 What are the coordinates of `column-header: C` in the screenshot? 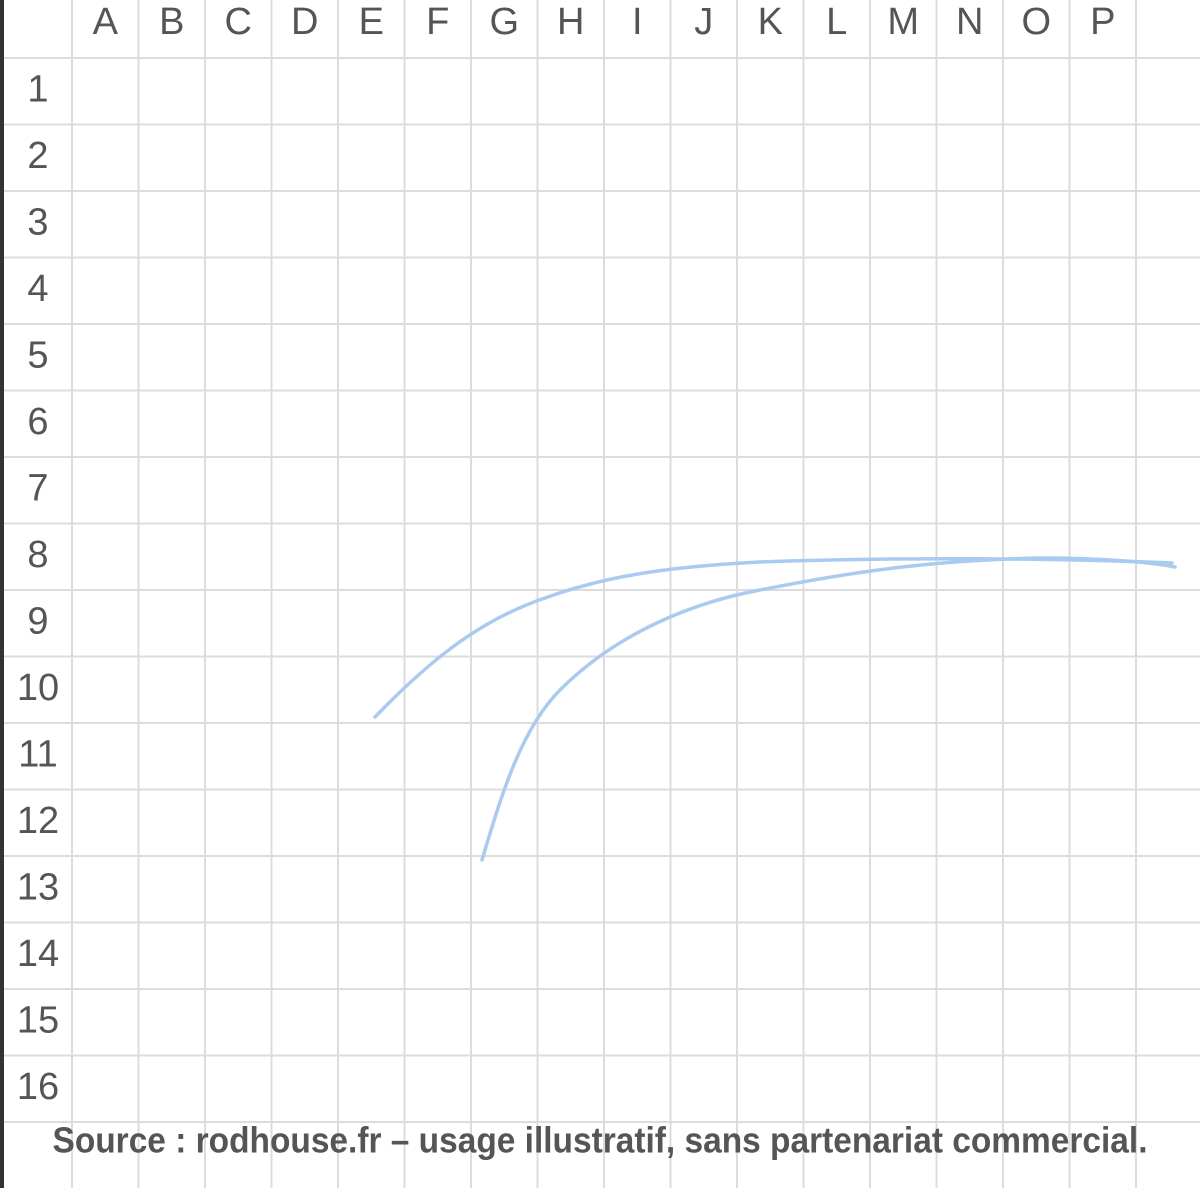 It's located at (238, 22).